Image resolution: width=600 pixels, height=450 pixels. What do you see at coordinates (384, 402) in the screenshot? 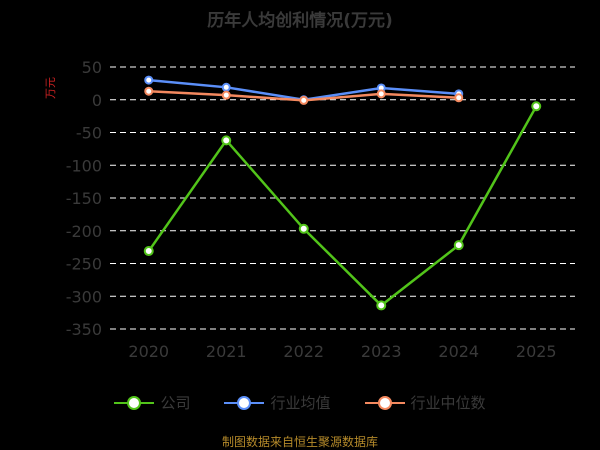
I see `legend-marker-industry-median` at bounding box center [384, 402].